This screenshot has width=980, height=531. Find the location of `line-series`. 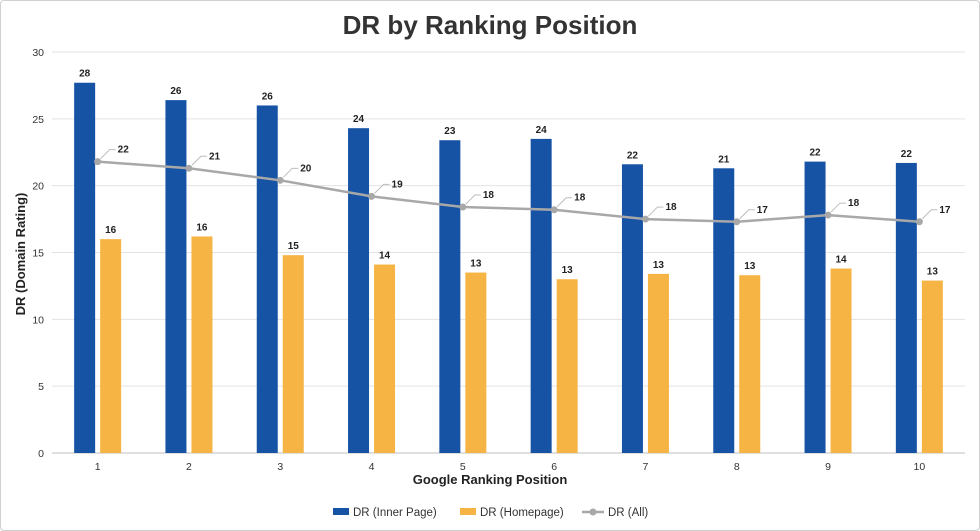

line-series is located at coordinates (516, 187).